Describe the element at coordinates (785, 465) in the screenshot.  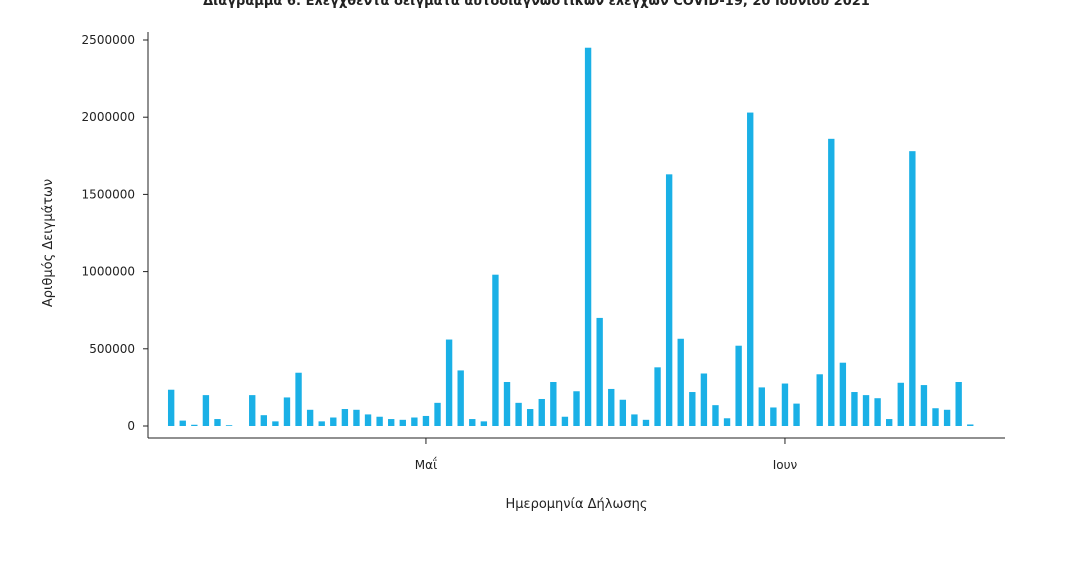
I see `x-tick-label: Ιουν` at that location.